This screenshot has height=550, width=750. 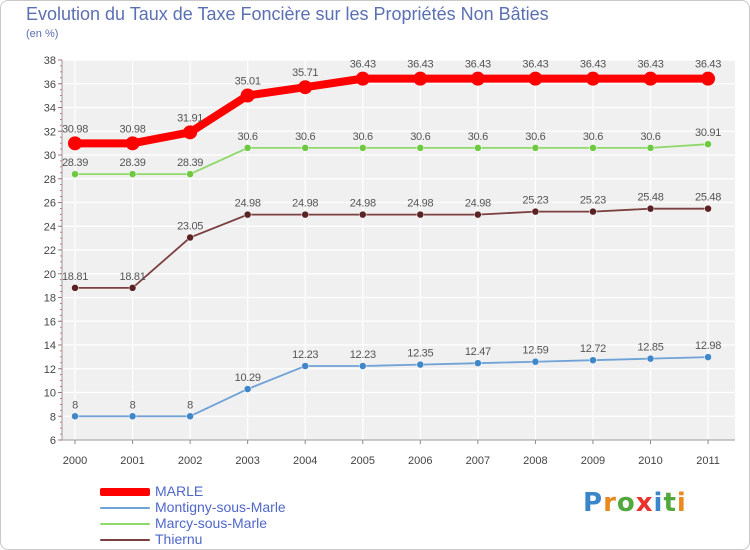 I want to click on y-tick-label: 38, so click(x=50, y=61).